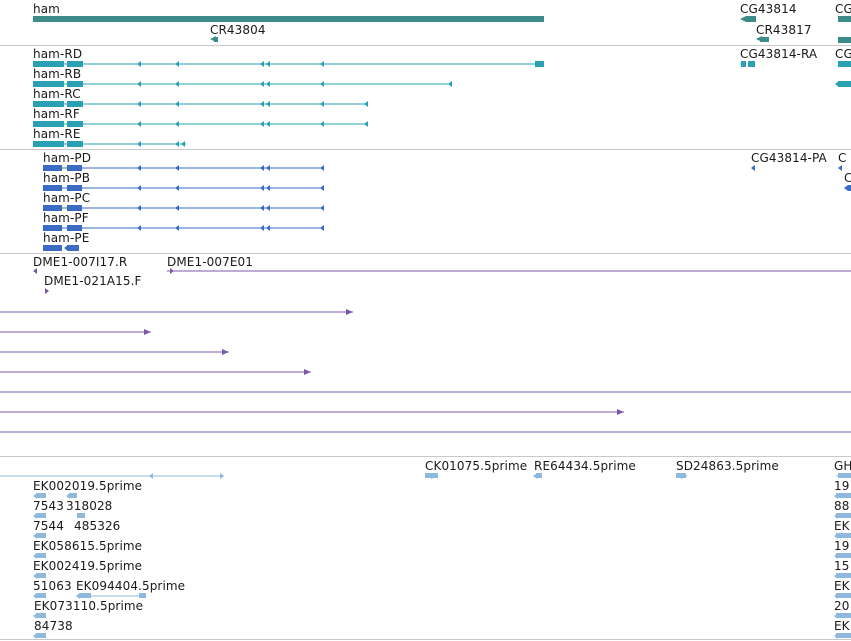 This screenshot has width=851, height=641. I want to click on feature-label: CG, so click(843, 54).